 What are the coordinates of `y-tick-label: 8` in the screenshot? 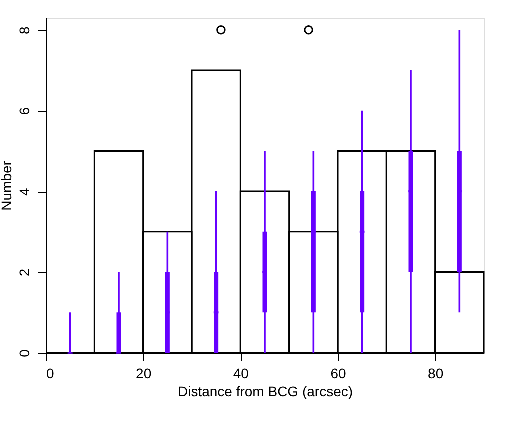 It's located at (24, 30).